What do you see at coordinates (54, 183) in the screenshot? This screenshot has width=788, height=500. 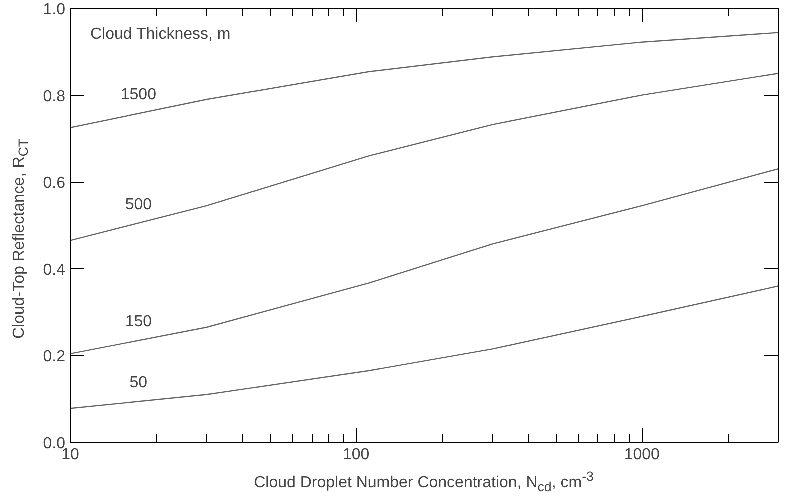 I see `y-tick-label: 0.6` at bounding box center [54, 183].